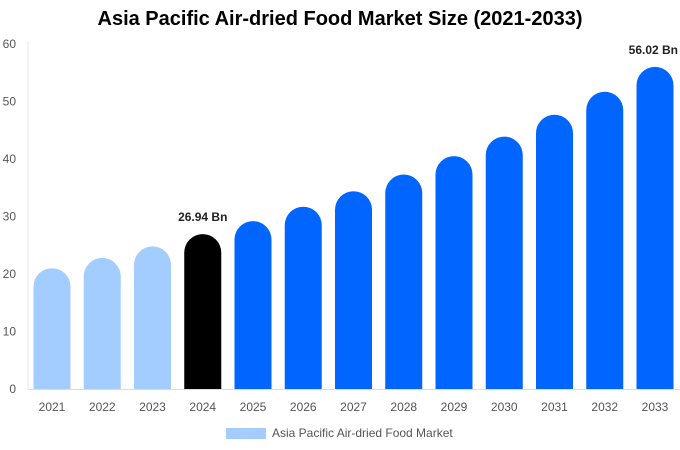 This screenshot has height=450, width=680. What do you see at coordinates (504, 407) in the screenshot?
I see `x-tick-label: 2030` at bounding box center [504, 407].